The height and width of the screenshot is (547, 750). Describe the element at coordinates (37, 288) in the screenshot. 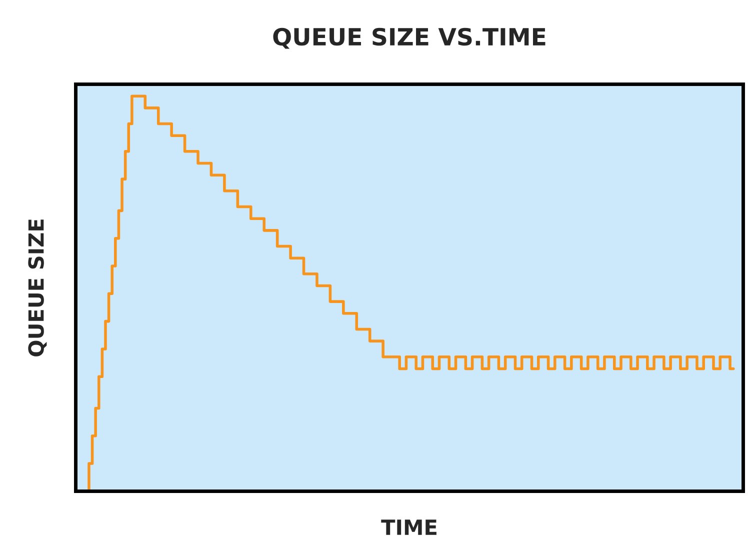

I see `y-axis-title: QUEUE SIZE` at that location.